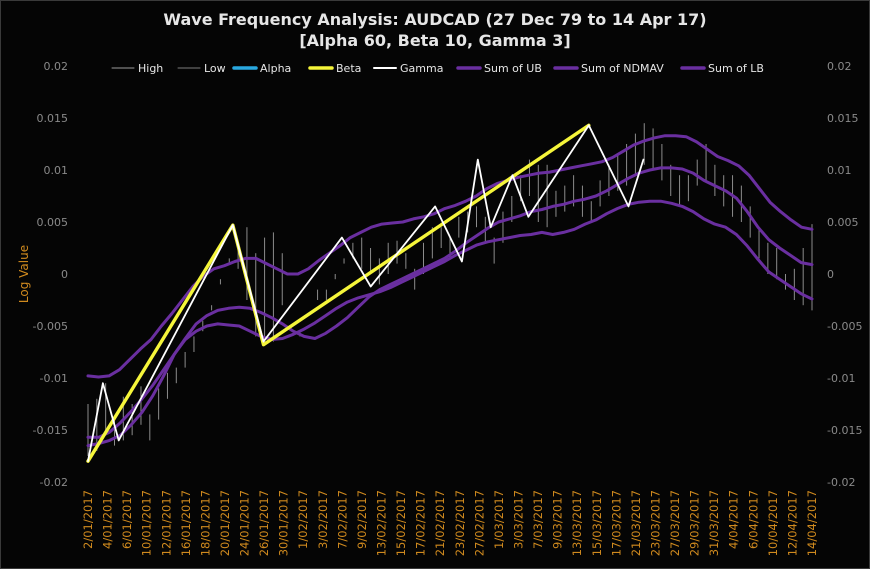 The image size is (870, 569). Describe the element at coordinates (513, 68) in the screenshot. I see `legend-label: Sum of UB` at that location.